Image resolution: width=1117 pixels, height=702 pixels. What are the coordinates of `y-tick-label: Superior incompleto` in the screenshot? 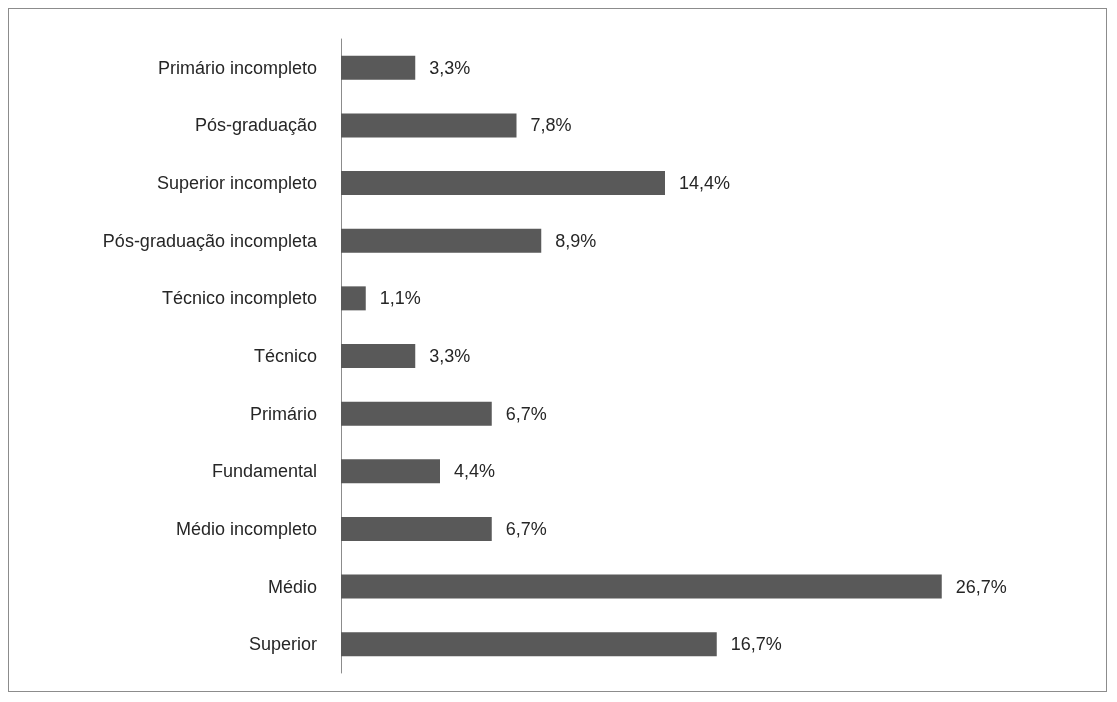 It's located at (236, 183).